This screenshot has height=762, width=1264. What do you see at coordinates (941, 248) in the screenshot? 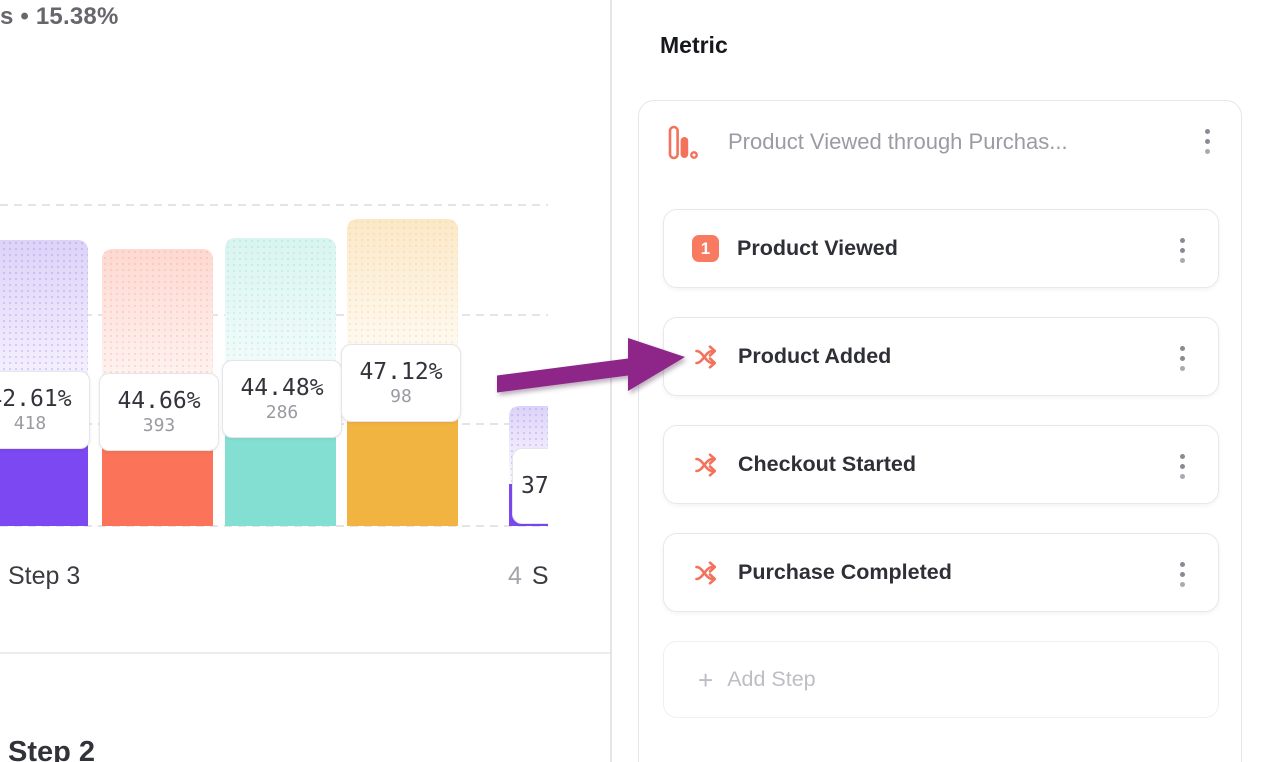
I see `funnel-step-row-product-viewed: 1 Product Viewed` at bounding box center [941, 248].